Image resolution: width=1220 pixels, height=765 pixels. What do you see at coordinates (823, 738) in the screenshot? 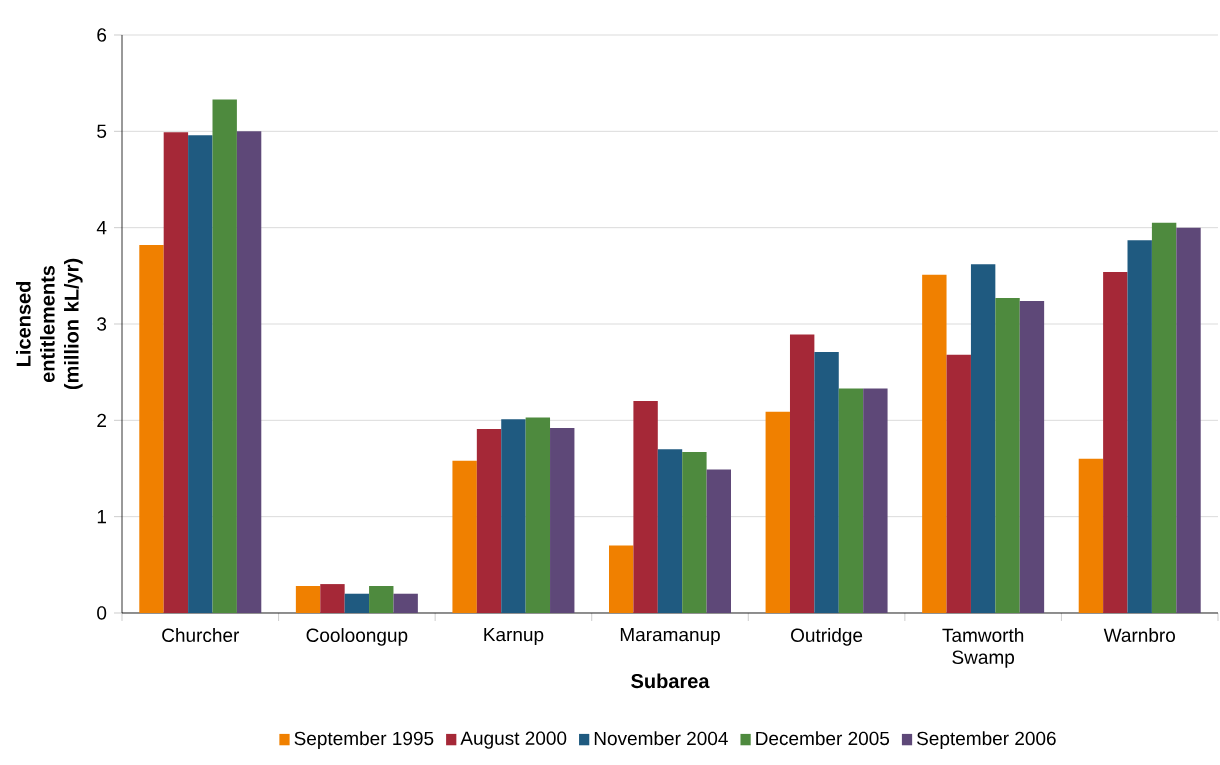
I see `legend-label: December 2005` at bounding box center [823, 738].